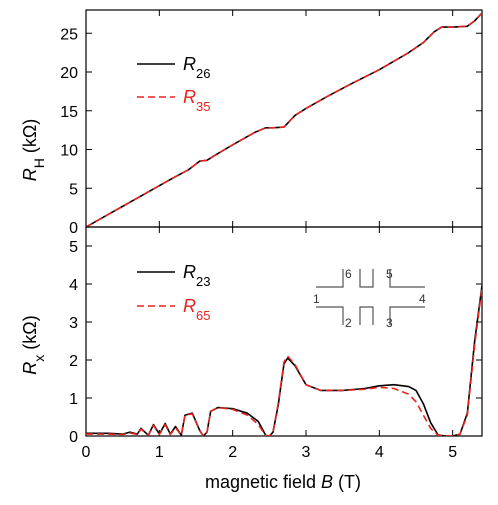  I want to click on bottom-y-tick-label: 5, so click(73, 247).